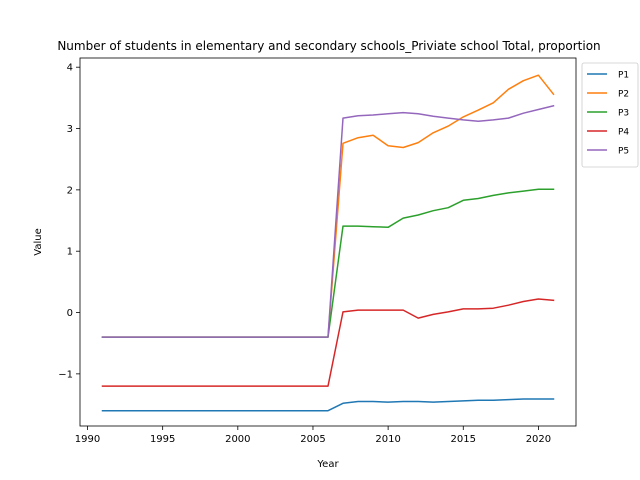  What do you see at coordinates (327, 464) in the screenshot?
I see `x-axis-label: Year` at bounding box center [327, 464].